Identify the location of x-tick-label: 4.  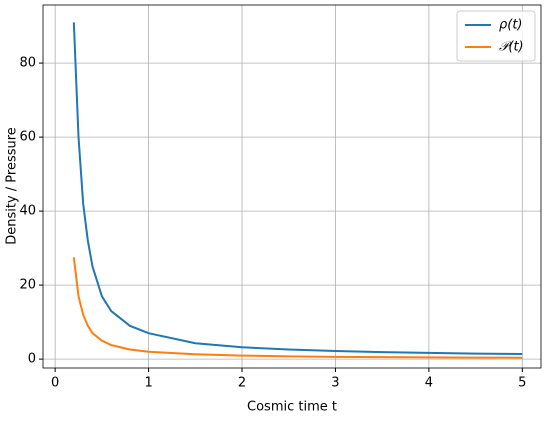
(429, 383).